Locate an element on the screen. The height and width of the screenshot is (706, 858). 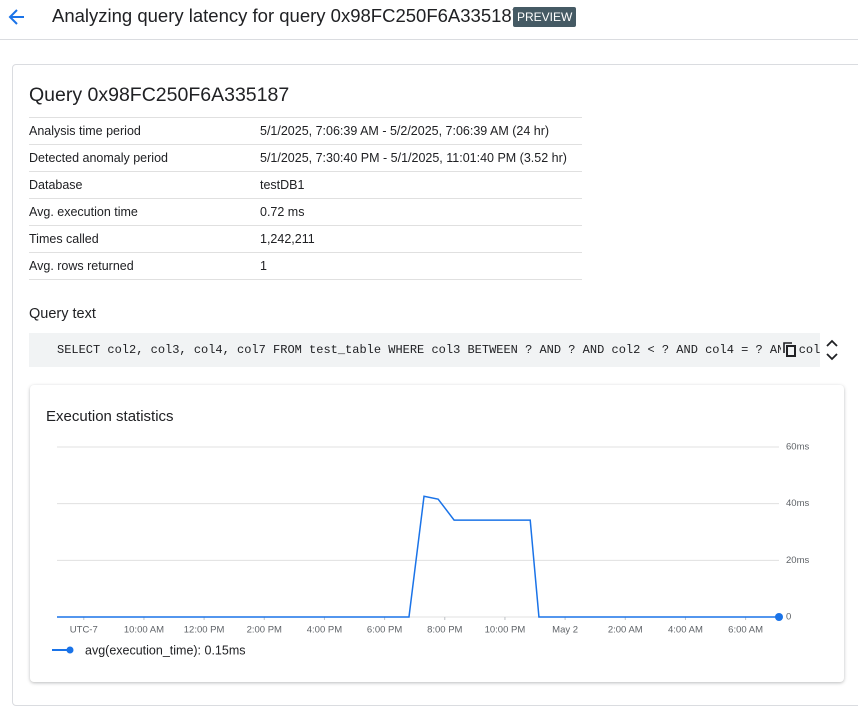
x-tick-label: May 2 is located at coordinates (565, 630).